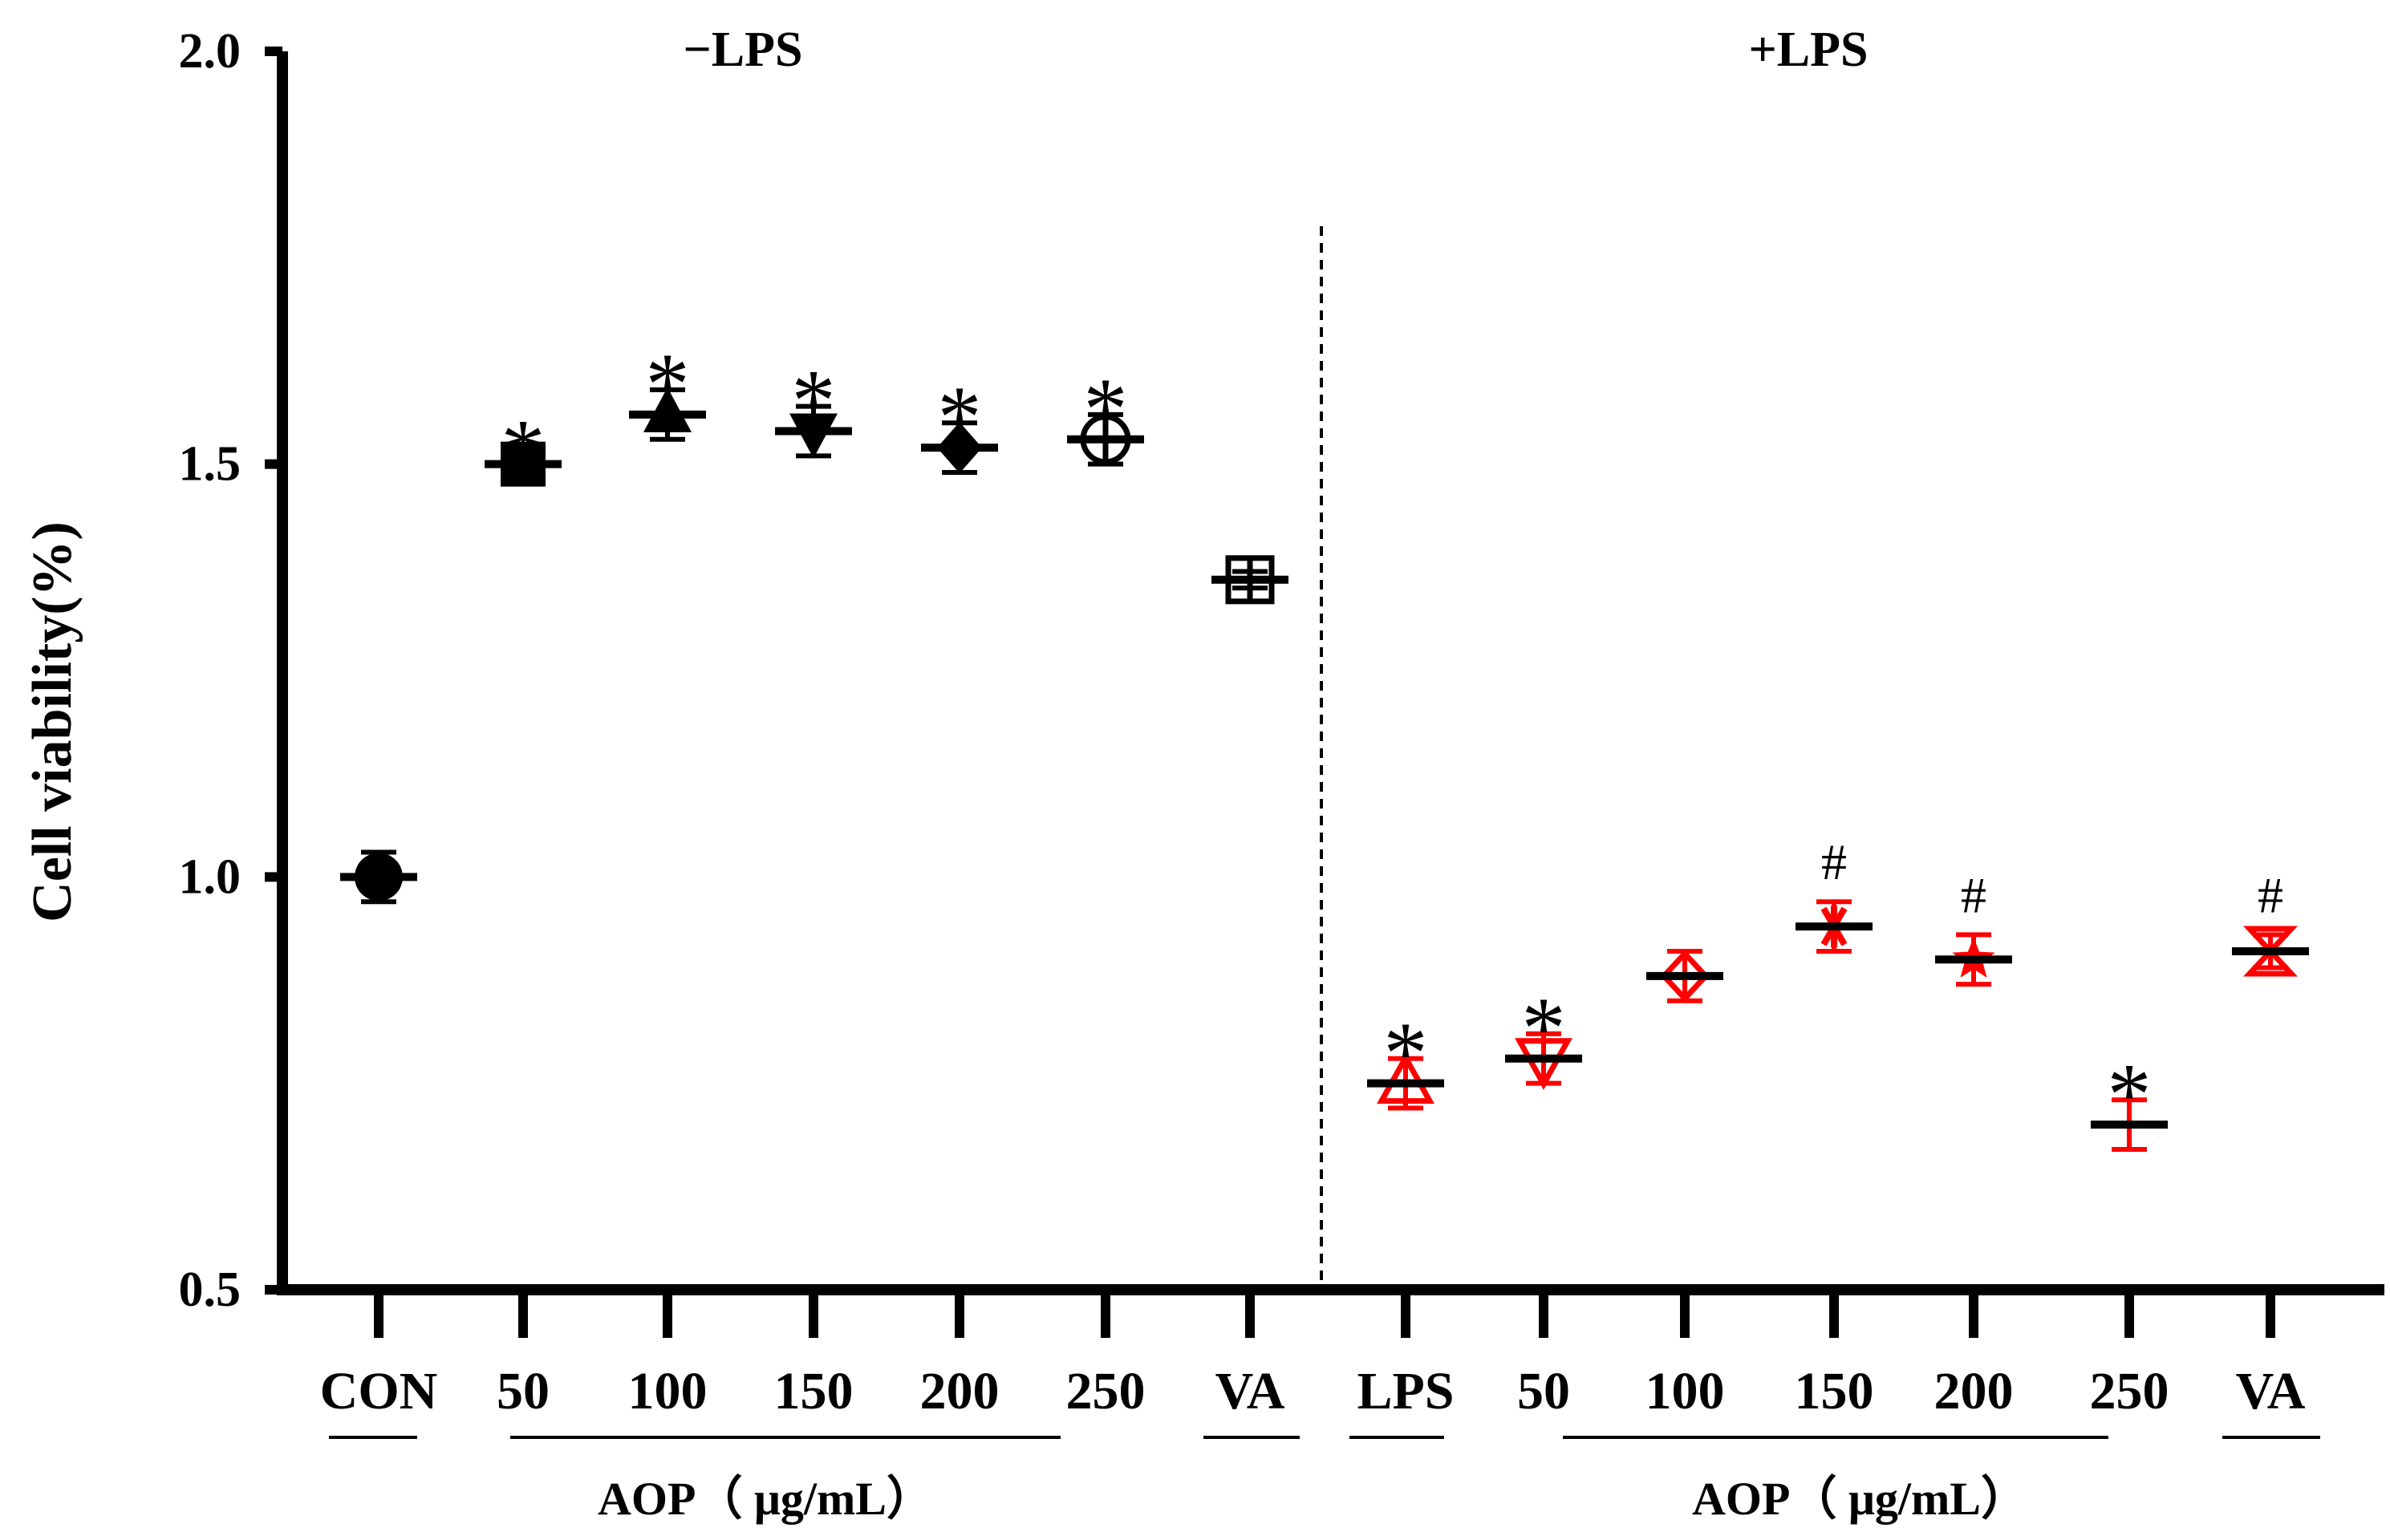 This screenshot has height=1540, width=2390. What do you see at coordinates (231, 670) in the screenshot?
I see `y-ticks: 0.5 1.0 1.5 2.0` at bounding box center [231, 670].